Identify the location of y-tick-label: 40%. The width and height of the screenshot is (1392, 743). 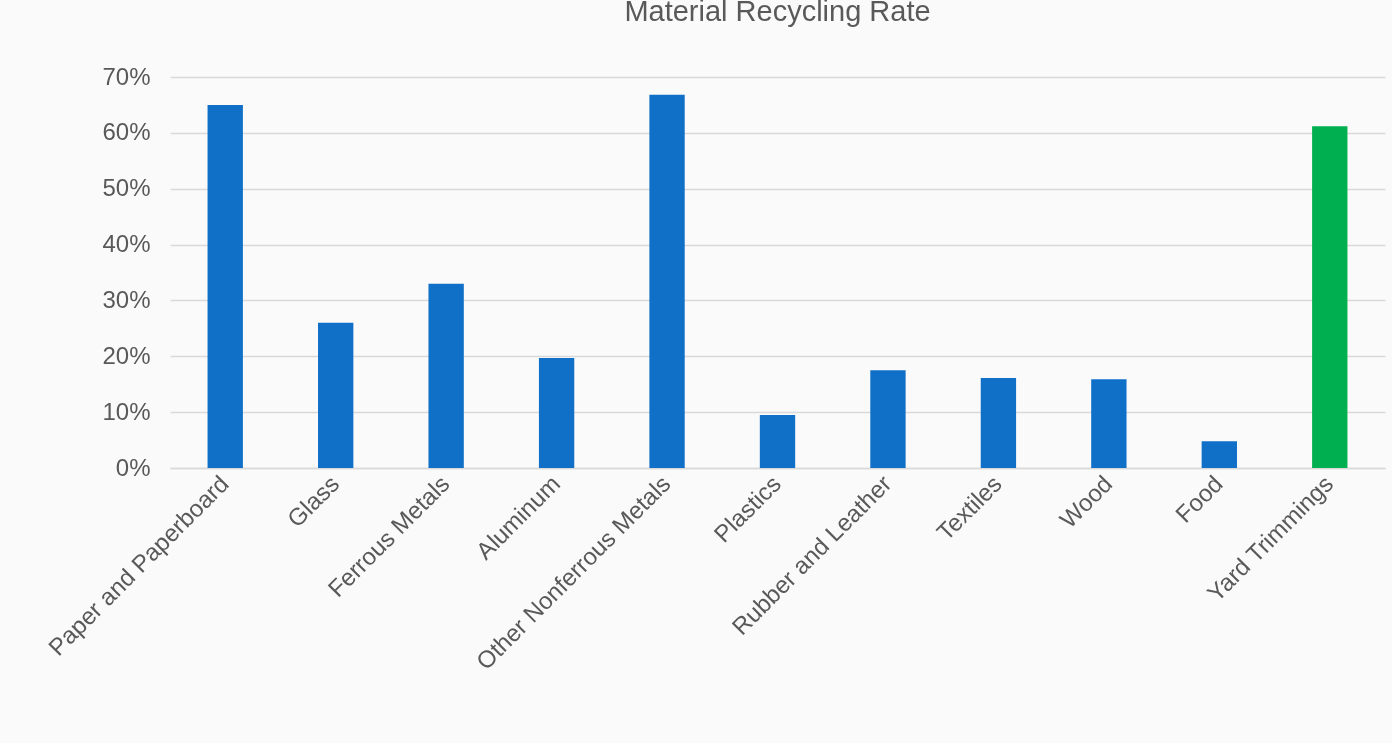
(126, 244).